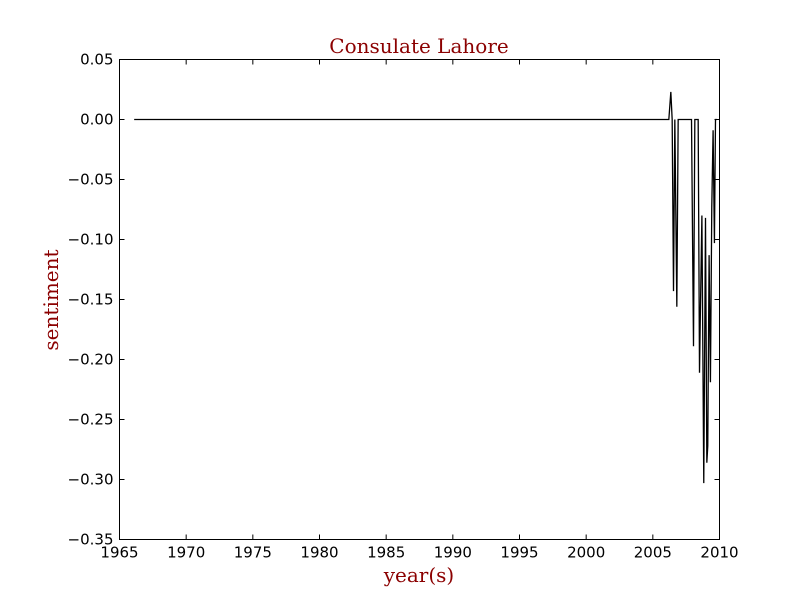 The width and height of the screenshot is (800, 600). What do you see at coordinates (719, 553) in the screenshot?
I see `x-tick-label: 2010` at bounding box center [719, 553].